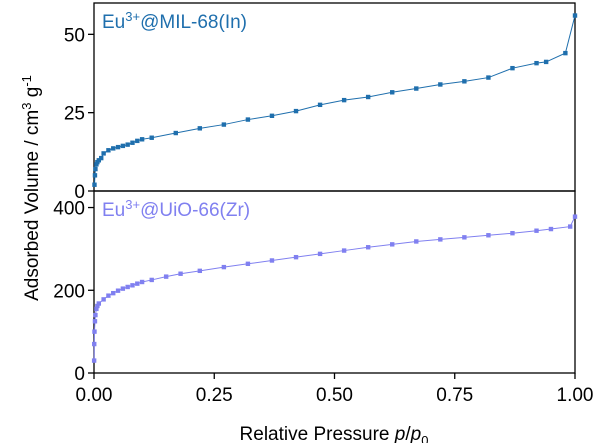 This screenshot has width=598, height=443. What do you see at coordinates (575, 395) in the screenshot?
I see `x-axis-tick-label: 1.00` at bounding box center [575, 395].